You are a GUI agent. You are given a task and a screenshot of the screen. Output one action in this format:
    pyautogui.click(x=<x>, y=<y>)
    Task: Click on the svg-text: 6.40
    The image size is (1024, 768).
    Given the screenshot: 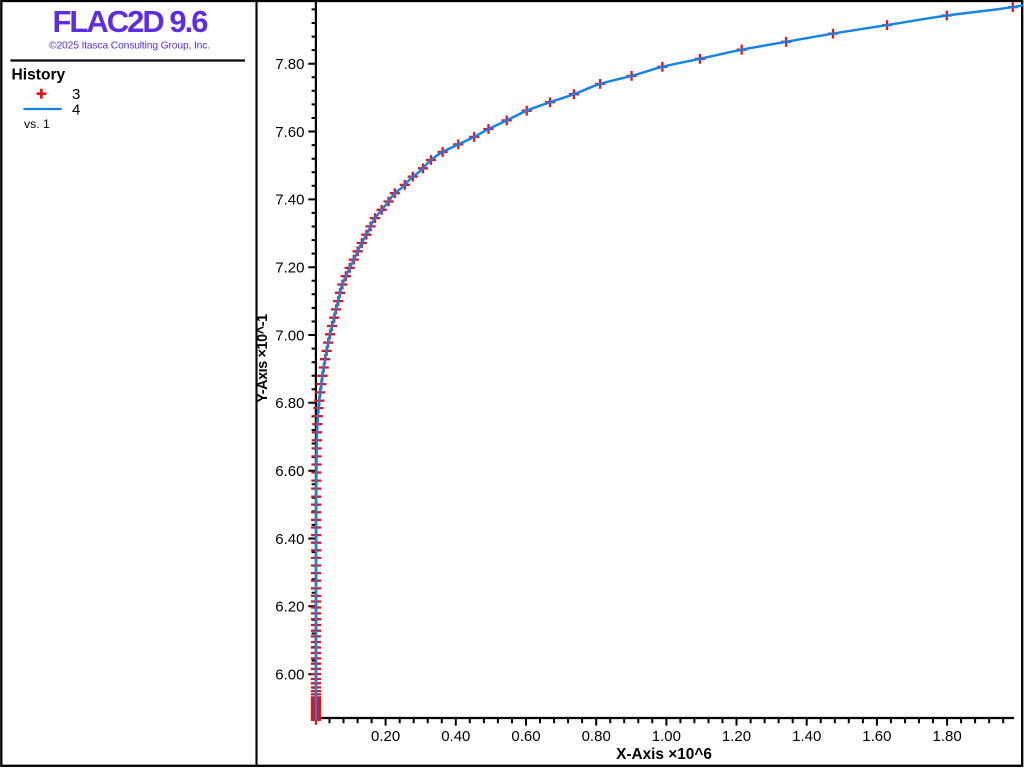 What is the action you would take?
    pyautogui.click(x=289, y=539)
    